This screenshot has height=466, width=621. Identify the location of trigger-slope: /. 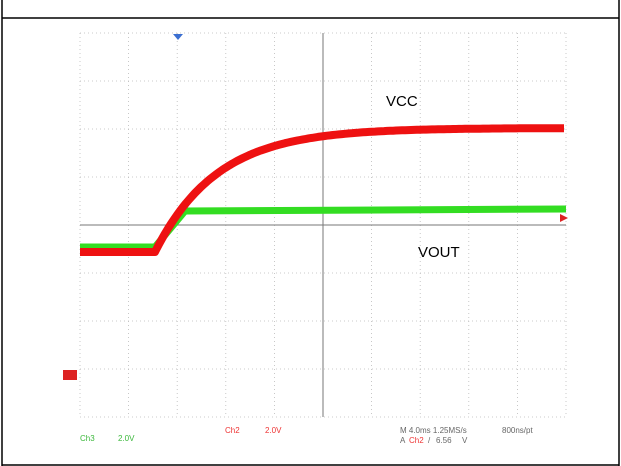
(429, 440).